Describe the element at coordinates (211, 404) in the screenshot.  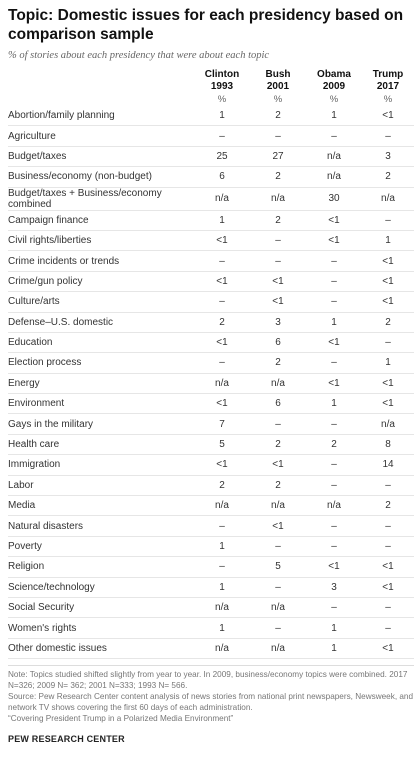
I see `table-row: Environment <1 6 1 <1` at that location.